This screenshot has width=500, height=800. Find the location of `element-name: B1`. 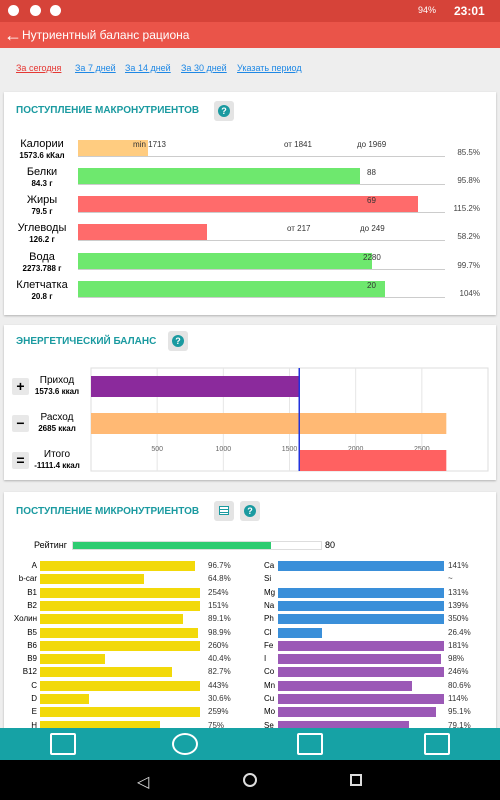

element-name: B1 is located at coordinates (32, 592).